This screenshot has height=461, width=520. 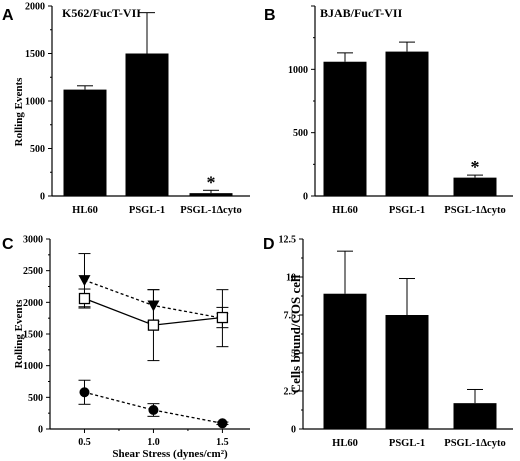 I want to click on panel-d-ytick-label: 5, so click(x=293, y=354).